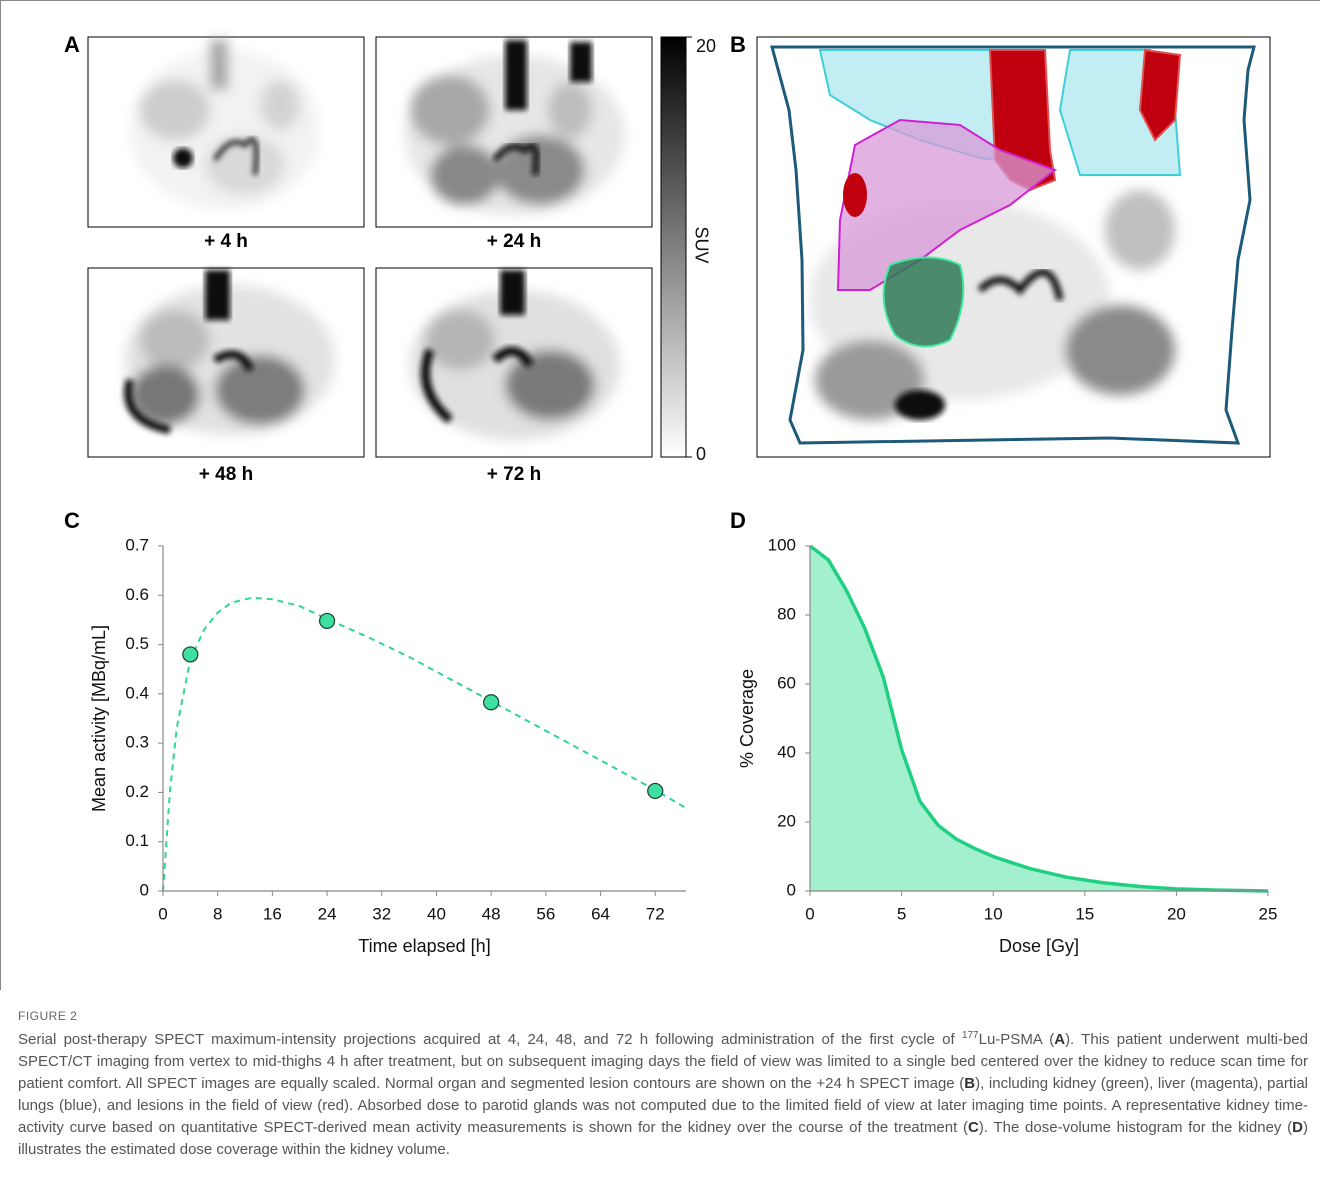 The width and height of the screenshot is (1320, 1182). I want to click on x-tick-label: 72, so click(655, 913).